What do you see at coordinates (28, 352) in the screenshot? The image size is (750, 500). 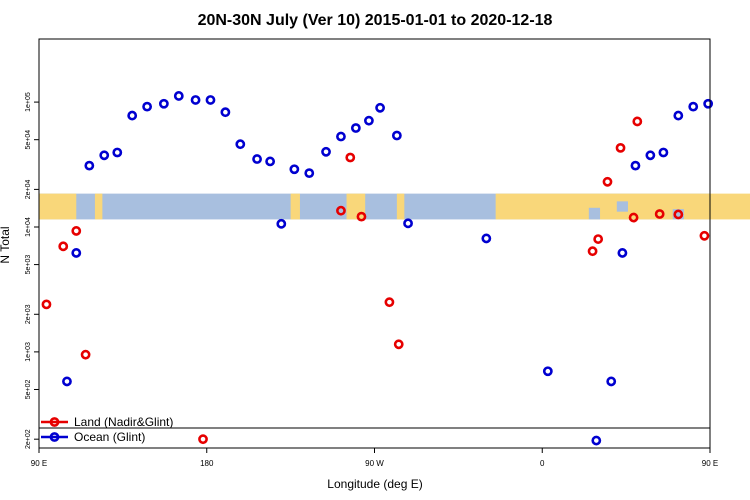 I see `y-tick-label: 1e+03` at bounding box center [28, 352].